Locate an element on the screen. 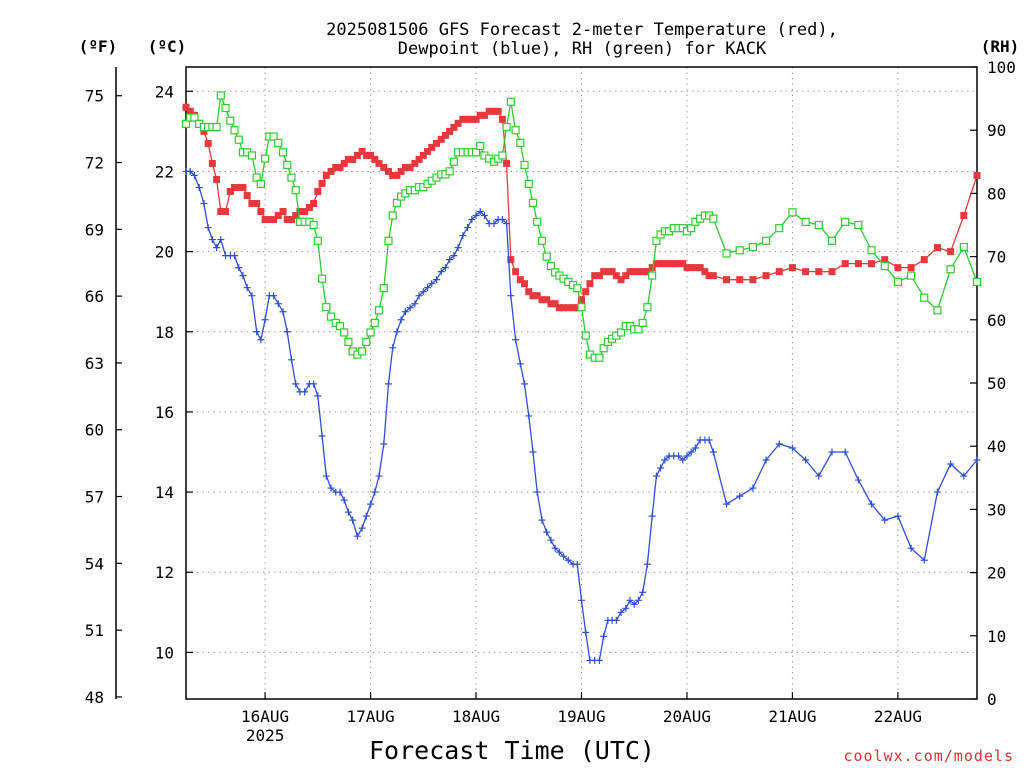  fahrenheit-tick-label: 72 is located at coordinates (94, 163).